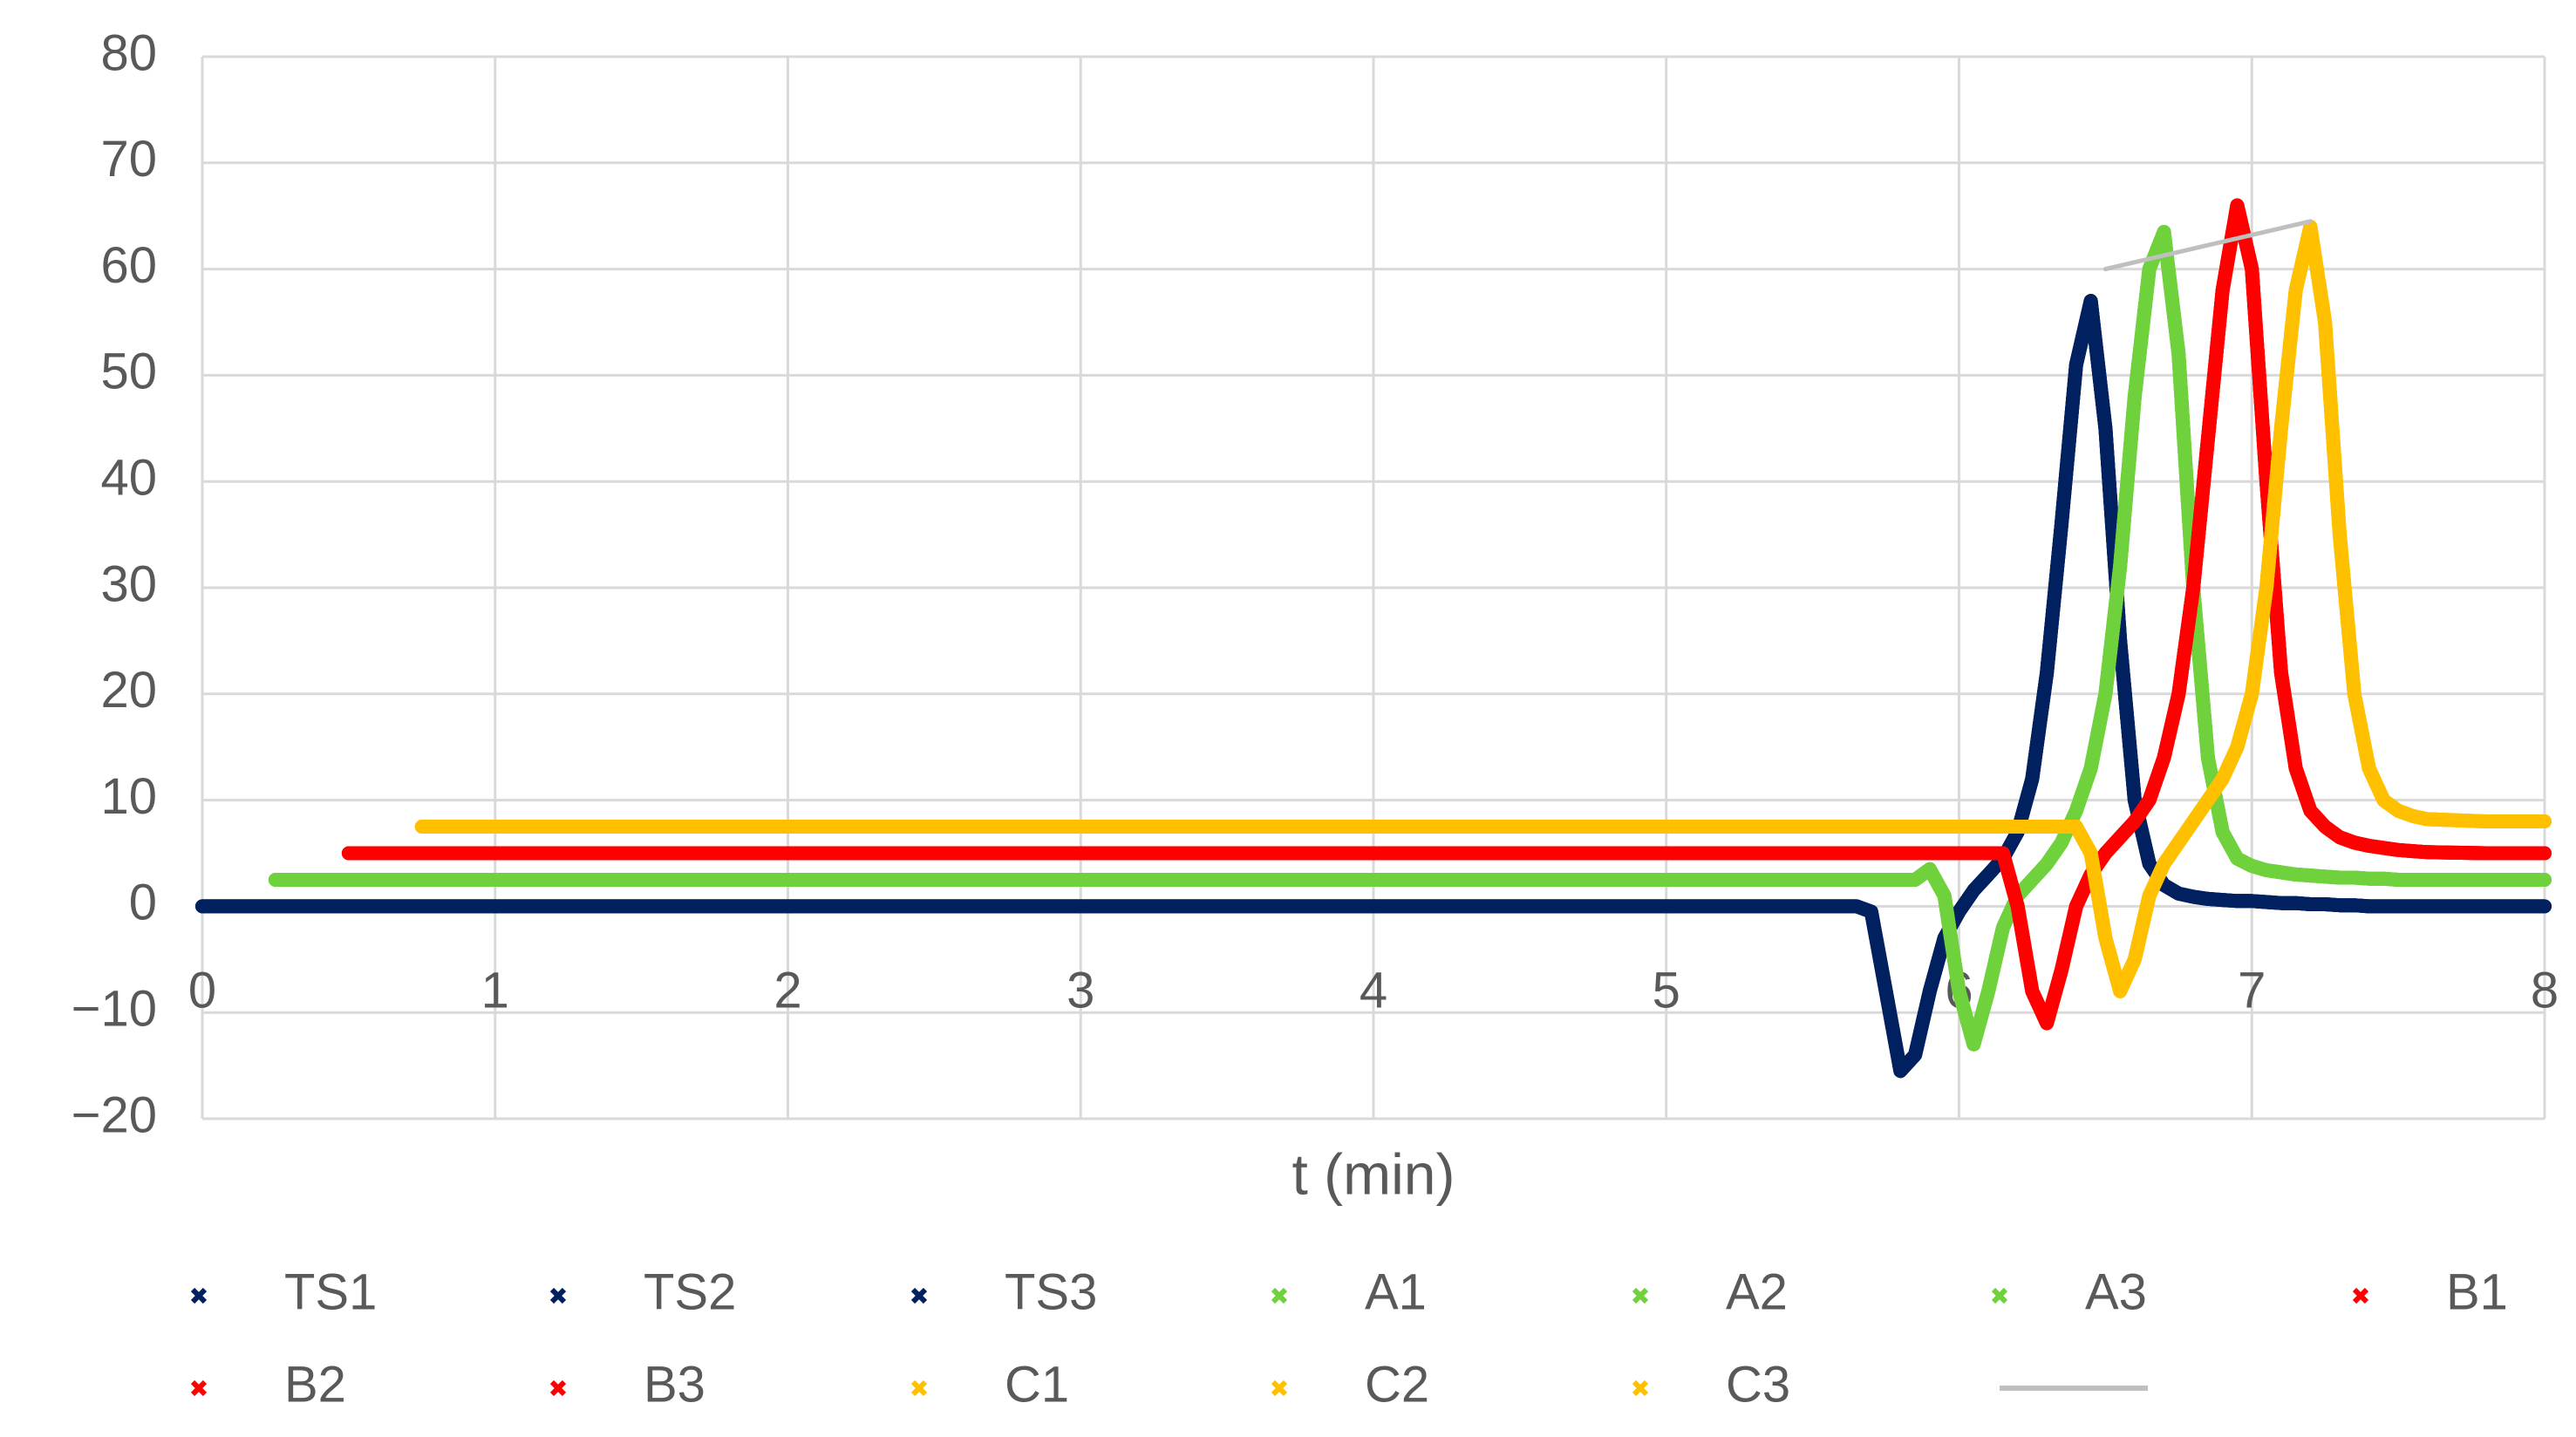  What do you see at coordinates (675, 1384) in the screenshot?
I see `legend-label: B3` at bounding box center [675, 1384].